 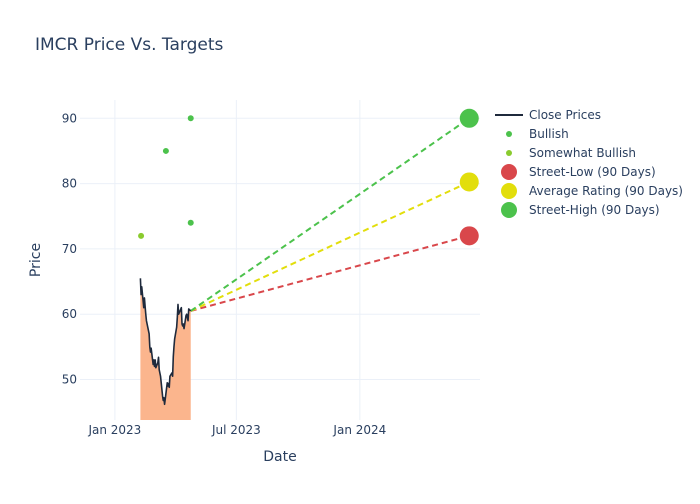 What do you see at coordinates (69, 380) in the screenshot?
I see `y-tick-label: 50` at bounding box center [69, 380].